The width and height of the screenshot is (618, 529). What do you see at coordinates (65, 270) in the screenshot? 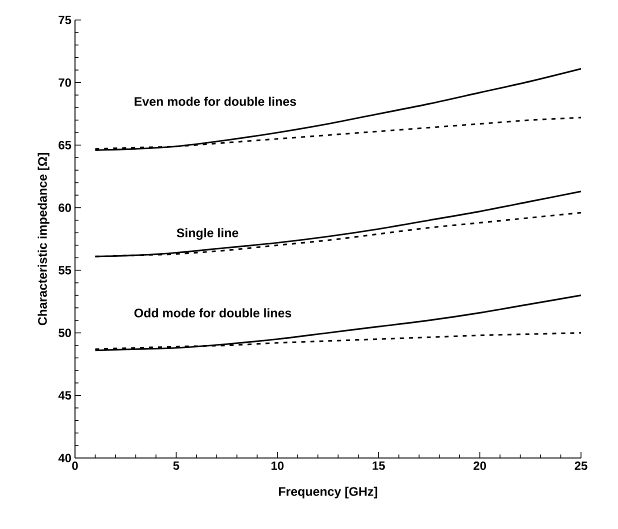
I see `y-tick-label: 55` at bounding box center [65, 270].